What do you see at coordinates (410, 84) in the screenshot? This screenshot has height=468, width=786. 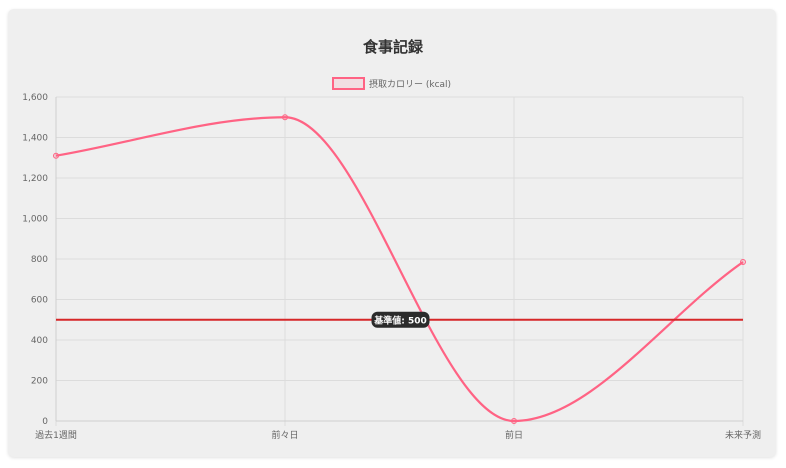 I see `legend-label: 摂取カロリー (kcal)` at bounding box center [410, 84].